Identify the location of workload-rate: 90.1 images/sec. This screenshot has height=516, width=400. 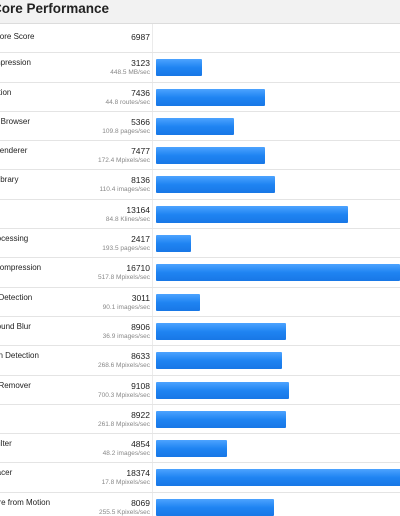
(126, 307).